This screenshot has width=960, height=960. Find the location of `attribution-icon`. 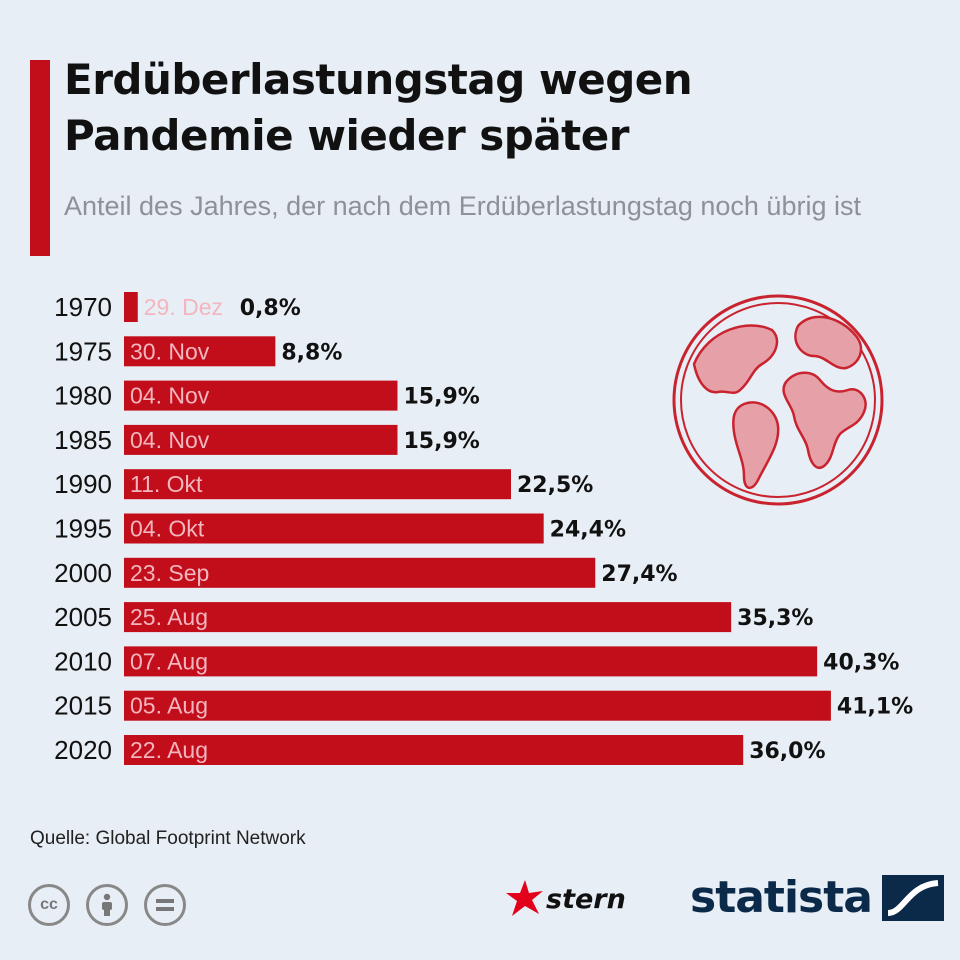

attribution-icon is located at coordinates (107, 905).